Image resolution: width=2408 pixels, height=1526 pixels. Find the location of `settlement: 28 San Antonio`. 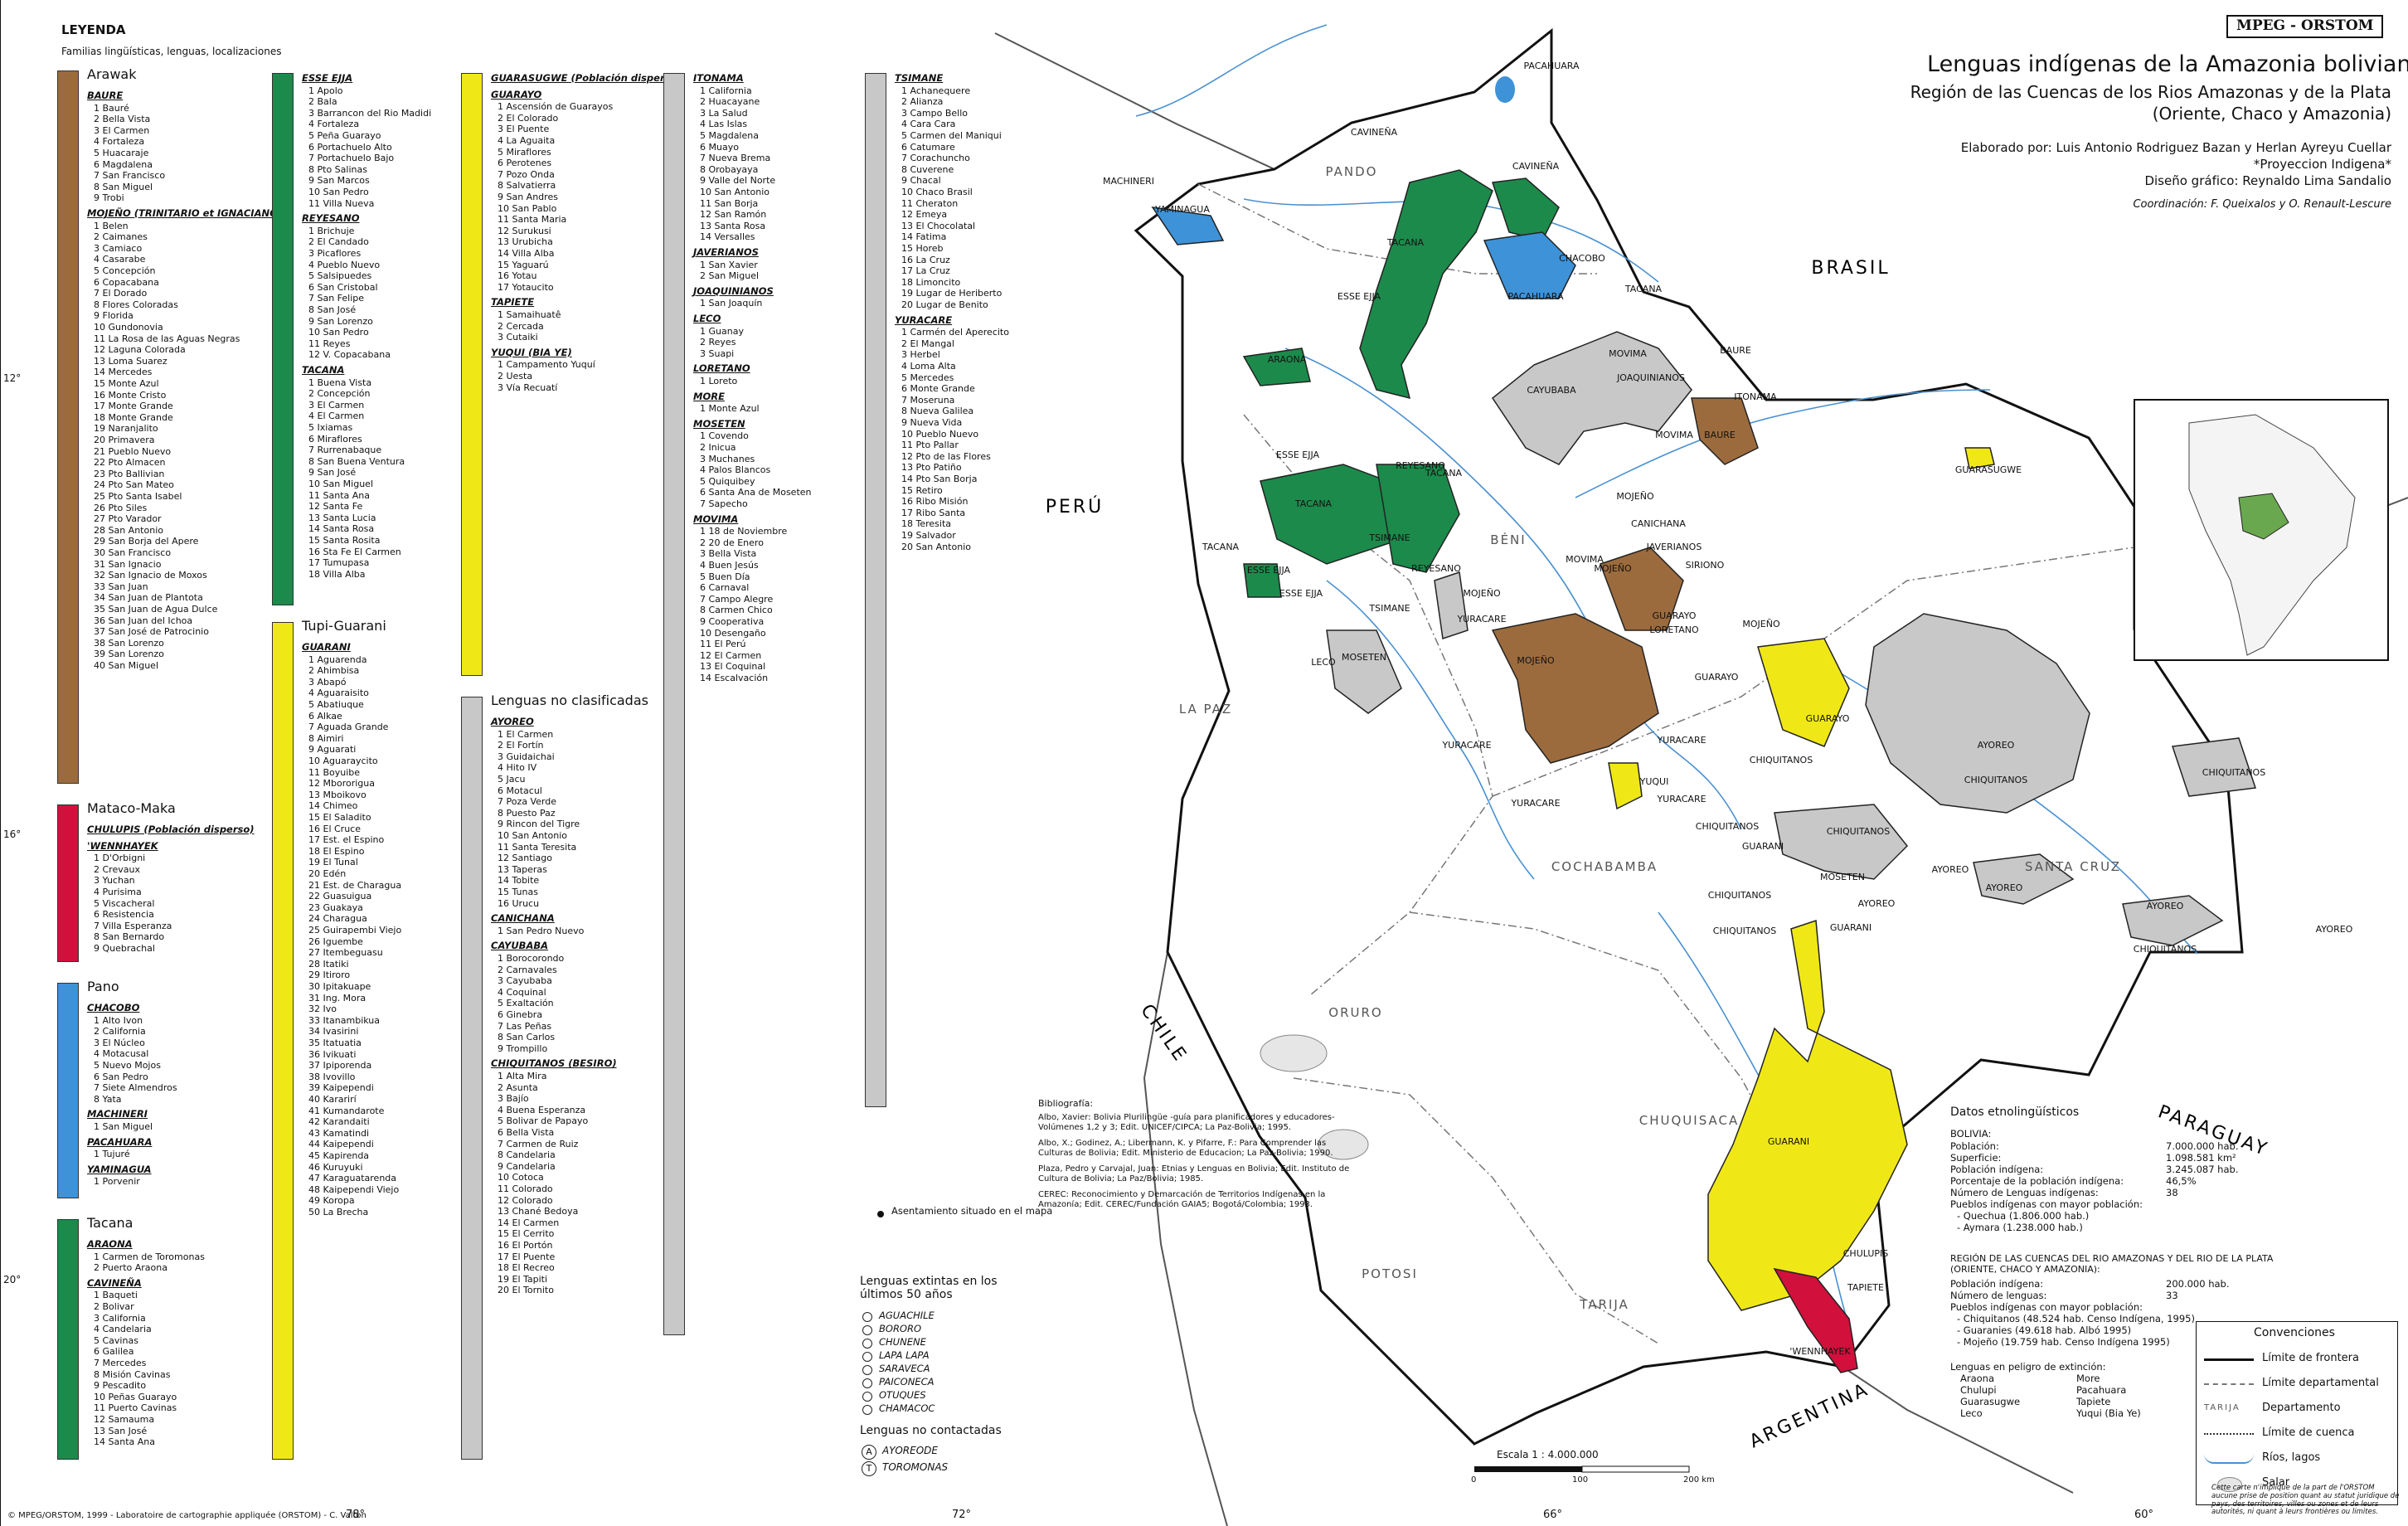

settlement: 28 San Antonio is located at coordinates (128, 530).